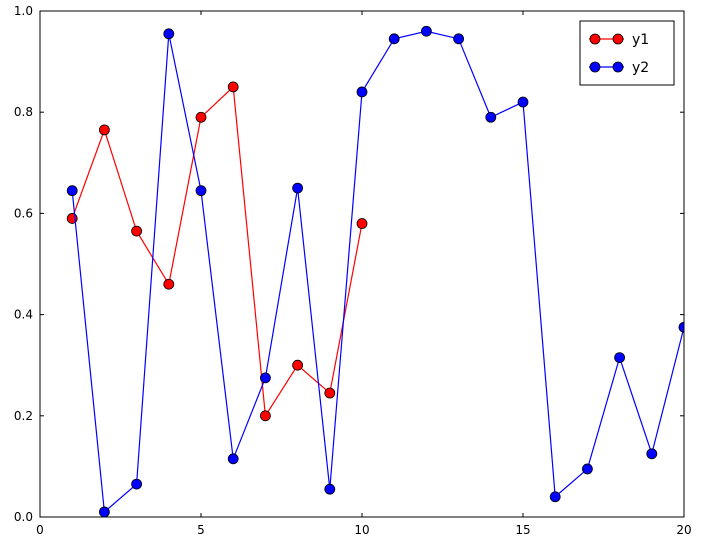 This screenshot has height=544, width=704. What do you see at coordinates (40, 530) in the screenshot?
I see `x-tick-label: 0` at bounding box center [40, 530].